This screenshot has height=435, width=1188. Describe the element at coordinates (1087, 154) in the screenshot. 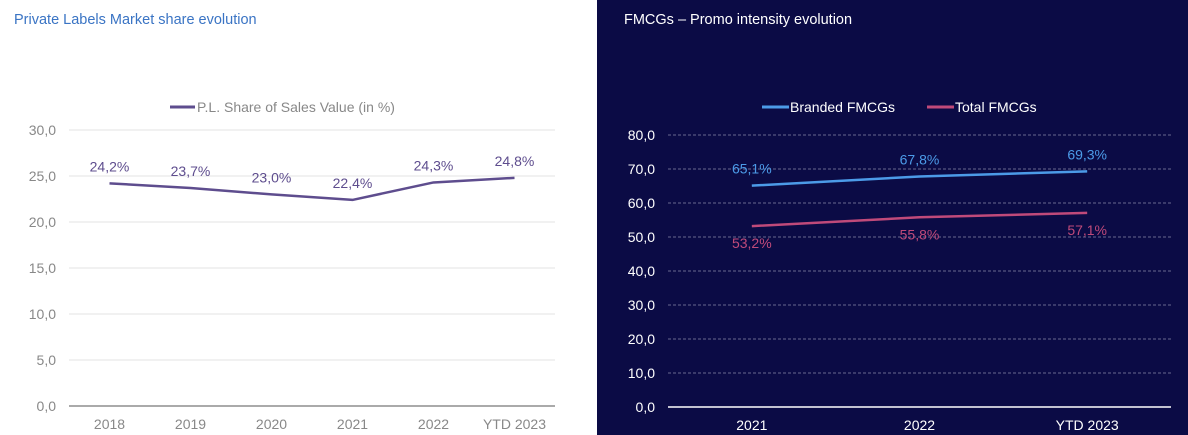

I see `data-label: 69,3%` at that location.